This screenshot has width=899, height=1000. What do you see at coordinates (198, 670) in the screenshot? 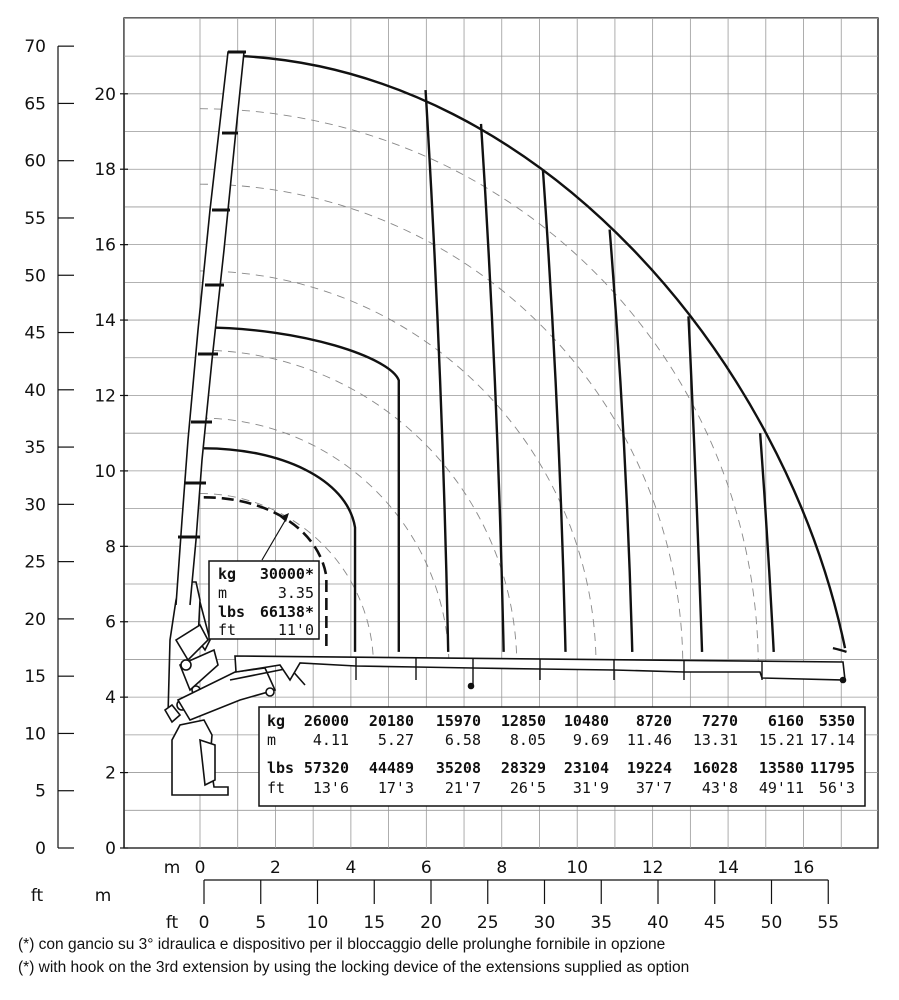
I see `crane-cylinder-b` at bounding box center [198, 670].